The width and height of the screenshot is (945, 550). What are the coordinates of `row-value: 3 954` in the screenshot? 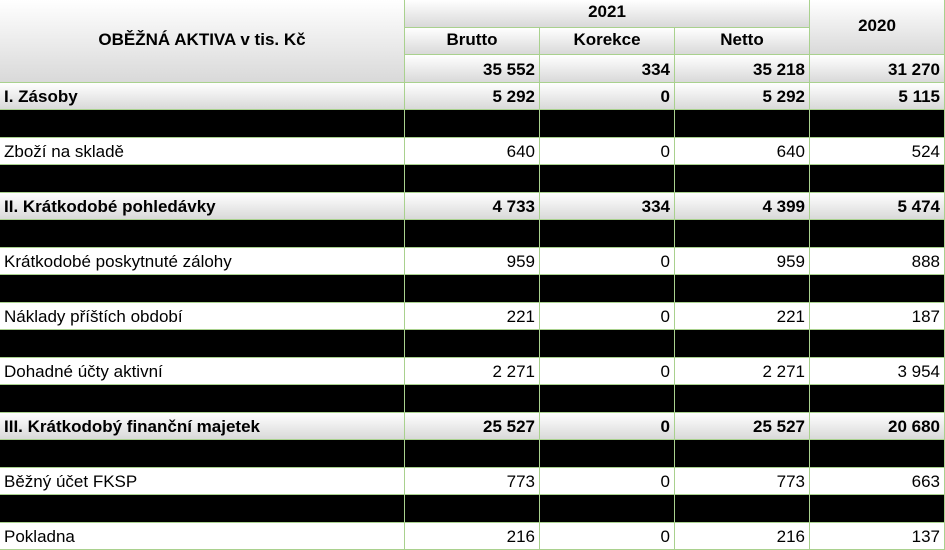 It's located at (877, 371).